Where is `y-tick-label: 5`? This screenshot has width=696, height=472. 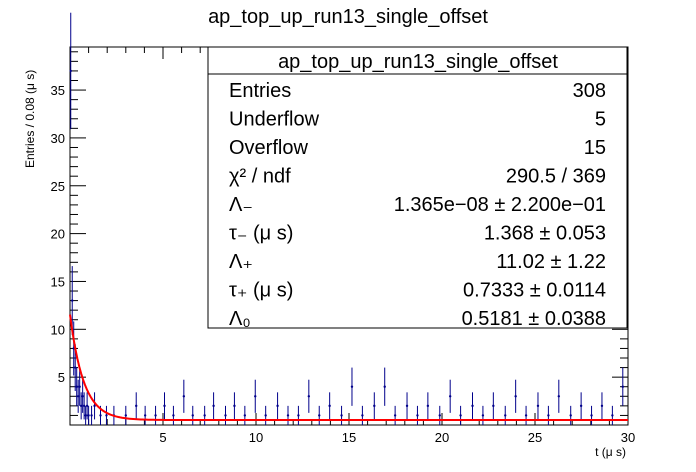 y-tick-label: 5 is located at coordinates (61, 377).